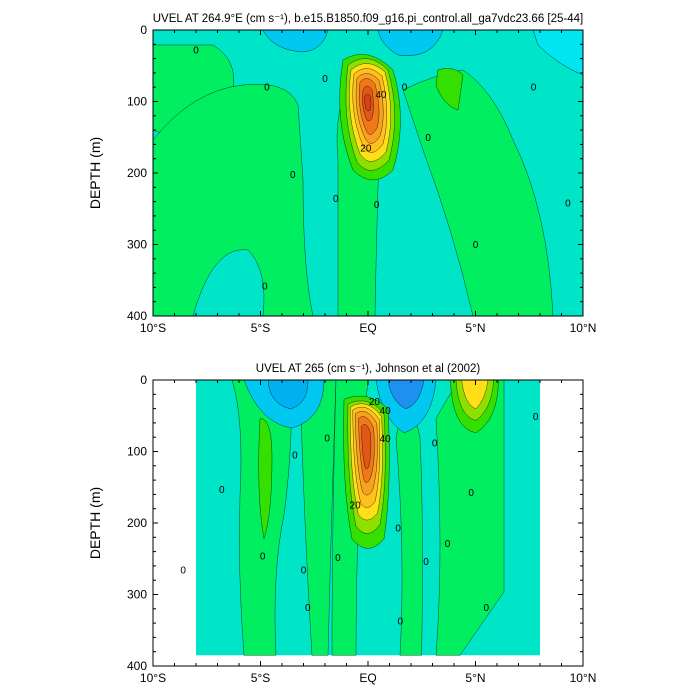 This screenshot has width=700, height=700. Describe the element at coordinates (366, 148) in the screenshot. I see `contour-label-13: 20` at that location.